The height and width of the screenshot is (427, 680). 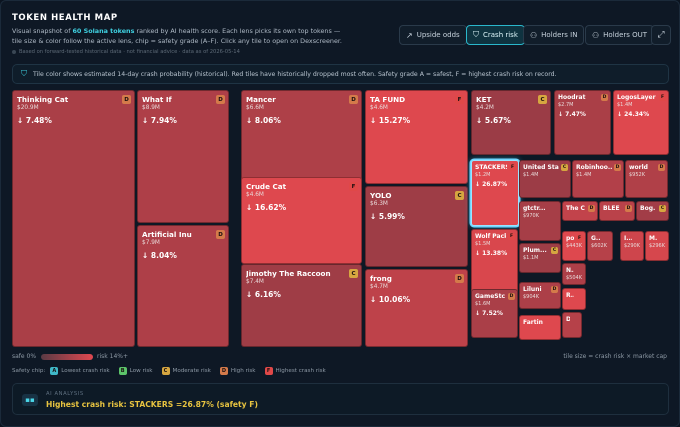 I want to click on users-out-icon: ⚇, so click(x=596, y=35).